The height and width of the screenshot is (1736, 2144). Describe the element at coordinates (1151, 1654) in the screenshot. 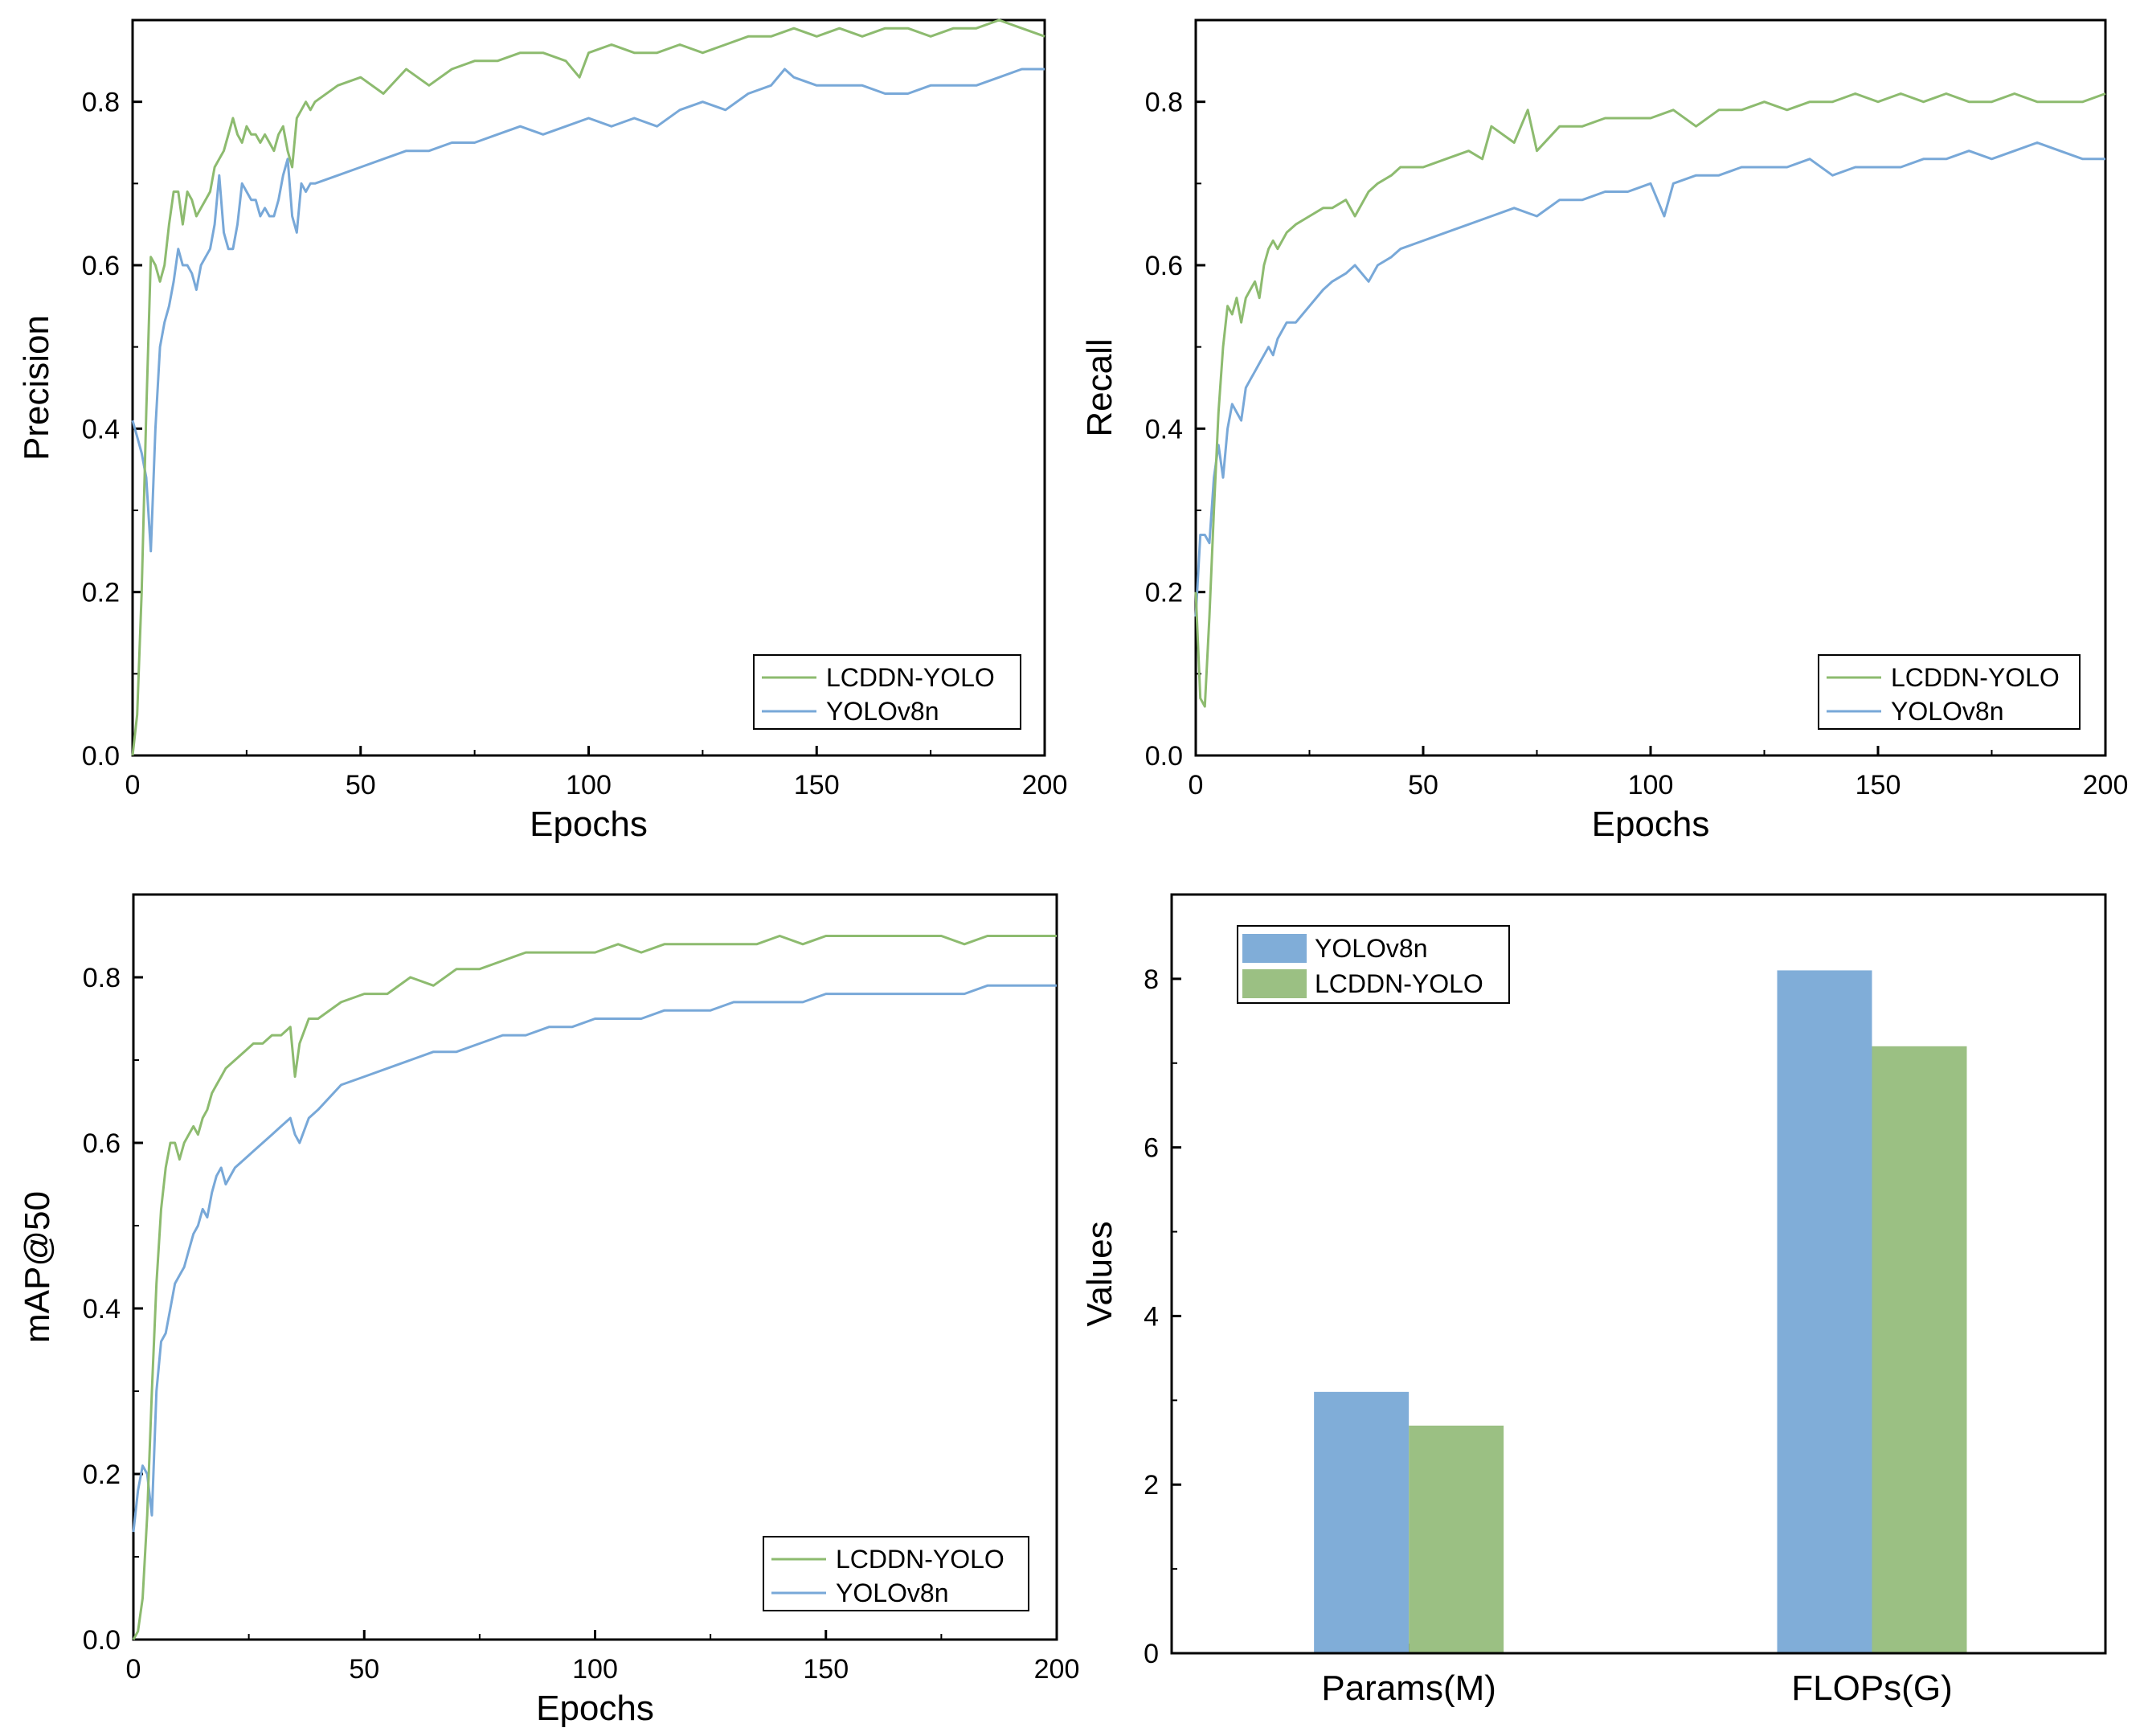

I see `y-tick-label: 0` at that location.